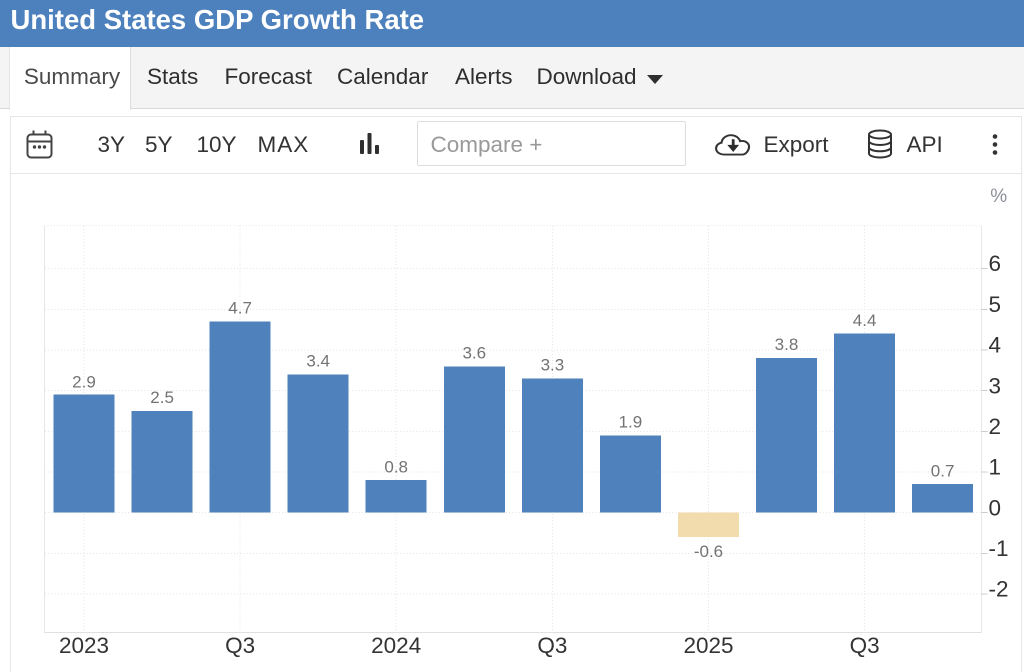  What do you see at coordinates (631, 422) in the screenshot?
I see `svg-text: 1.9` at bounding box center [631, 422].